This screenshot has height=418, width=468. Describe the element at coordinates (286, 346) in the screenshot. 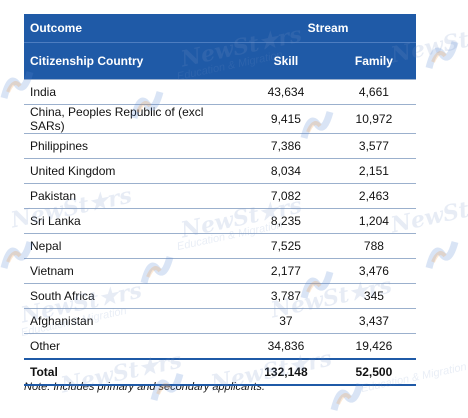

I see `skill-cell: 34,836` at that location.